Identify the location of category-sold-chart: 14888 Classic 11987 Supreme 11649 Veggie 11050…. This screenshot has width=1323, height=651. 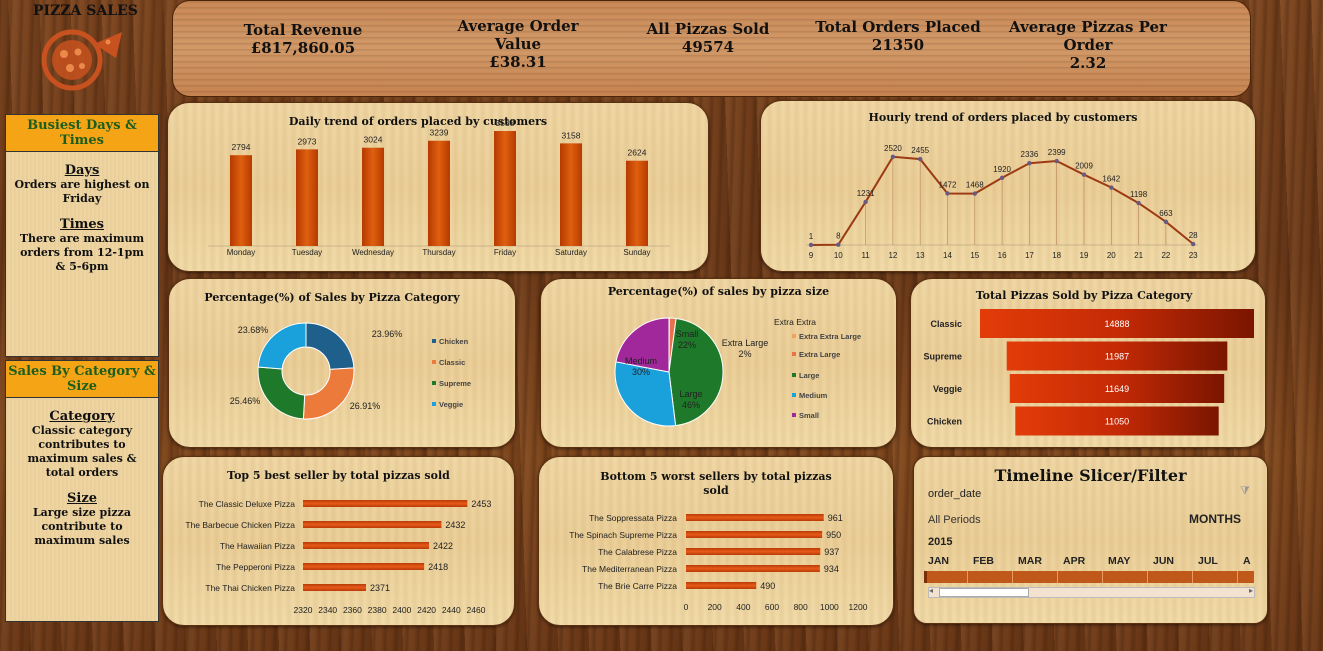
(1088, 372).